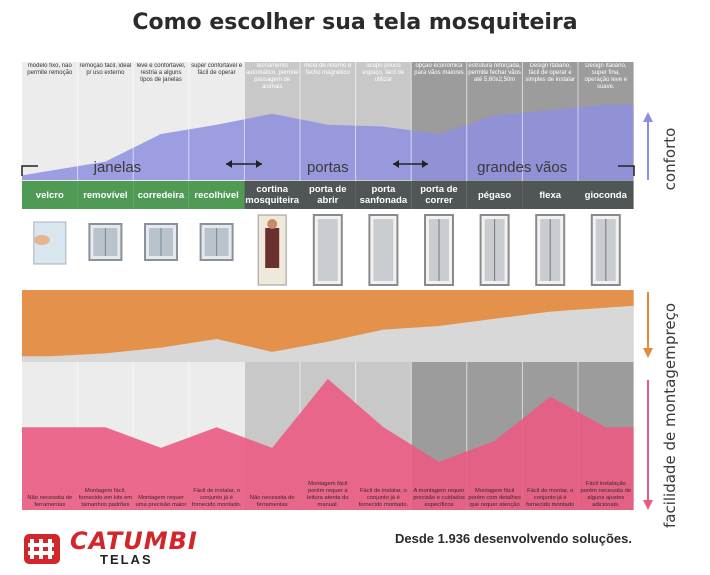 The width and height of the screenshot is (710, 575). I want to click on product-name-box: recolhível, so click(216, 195).